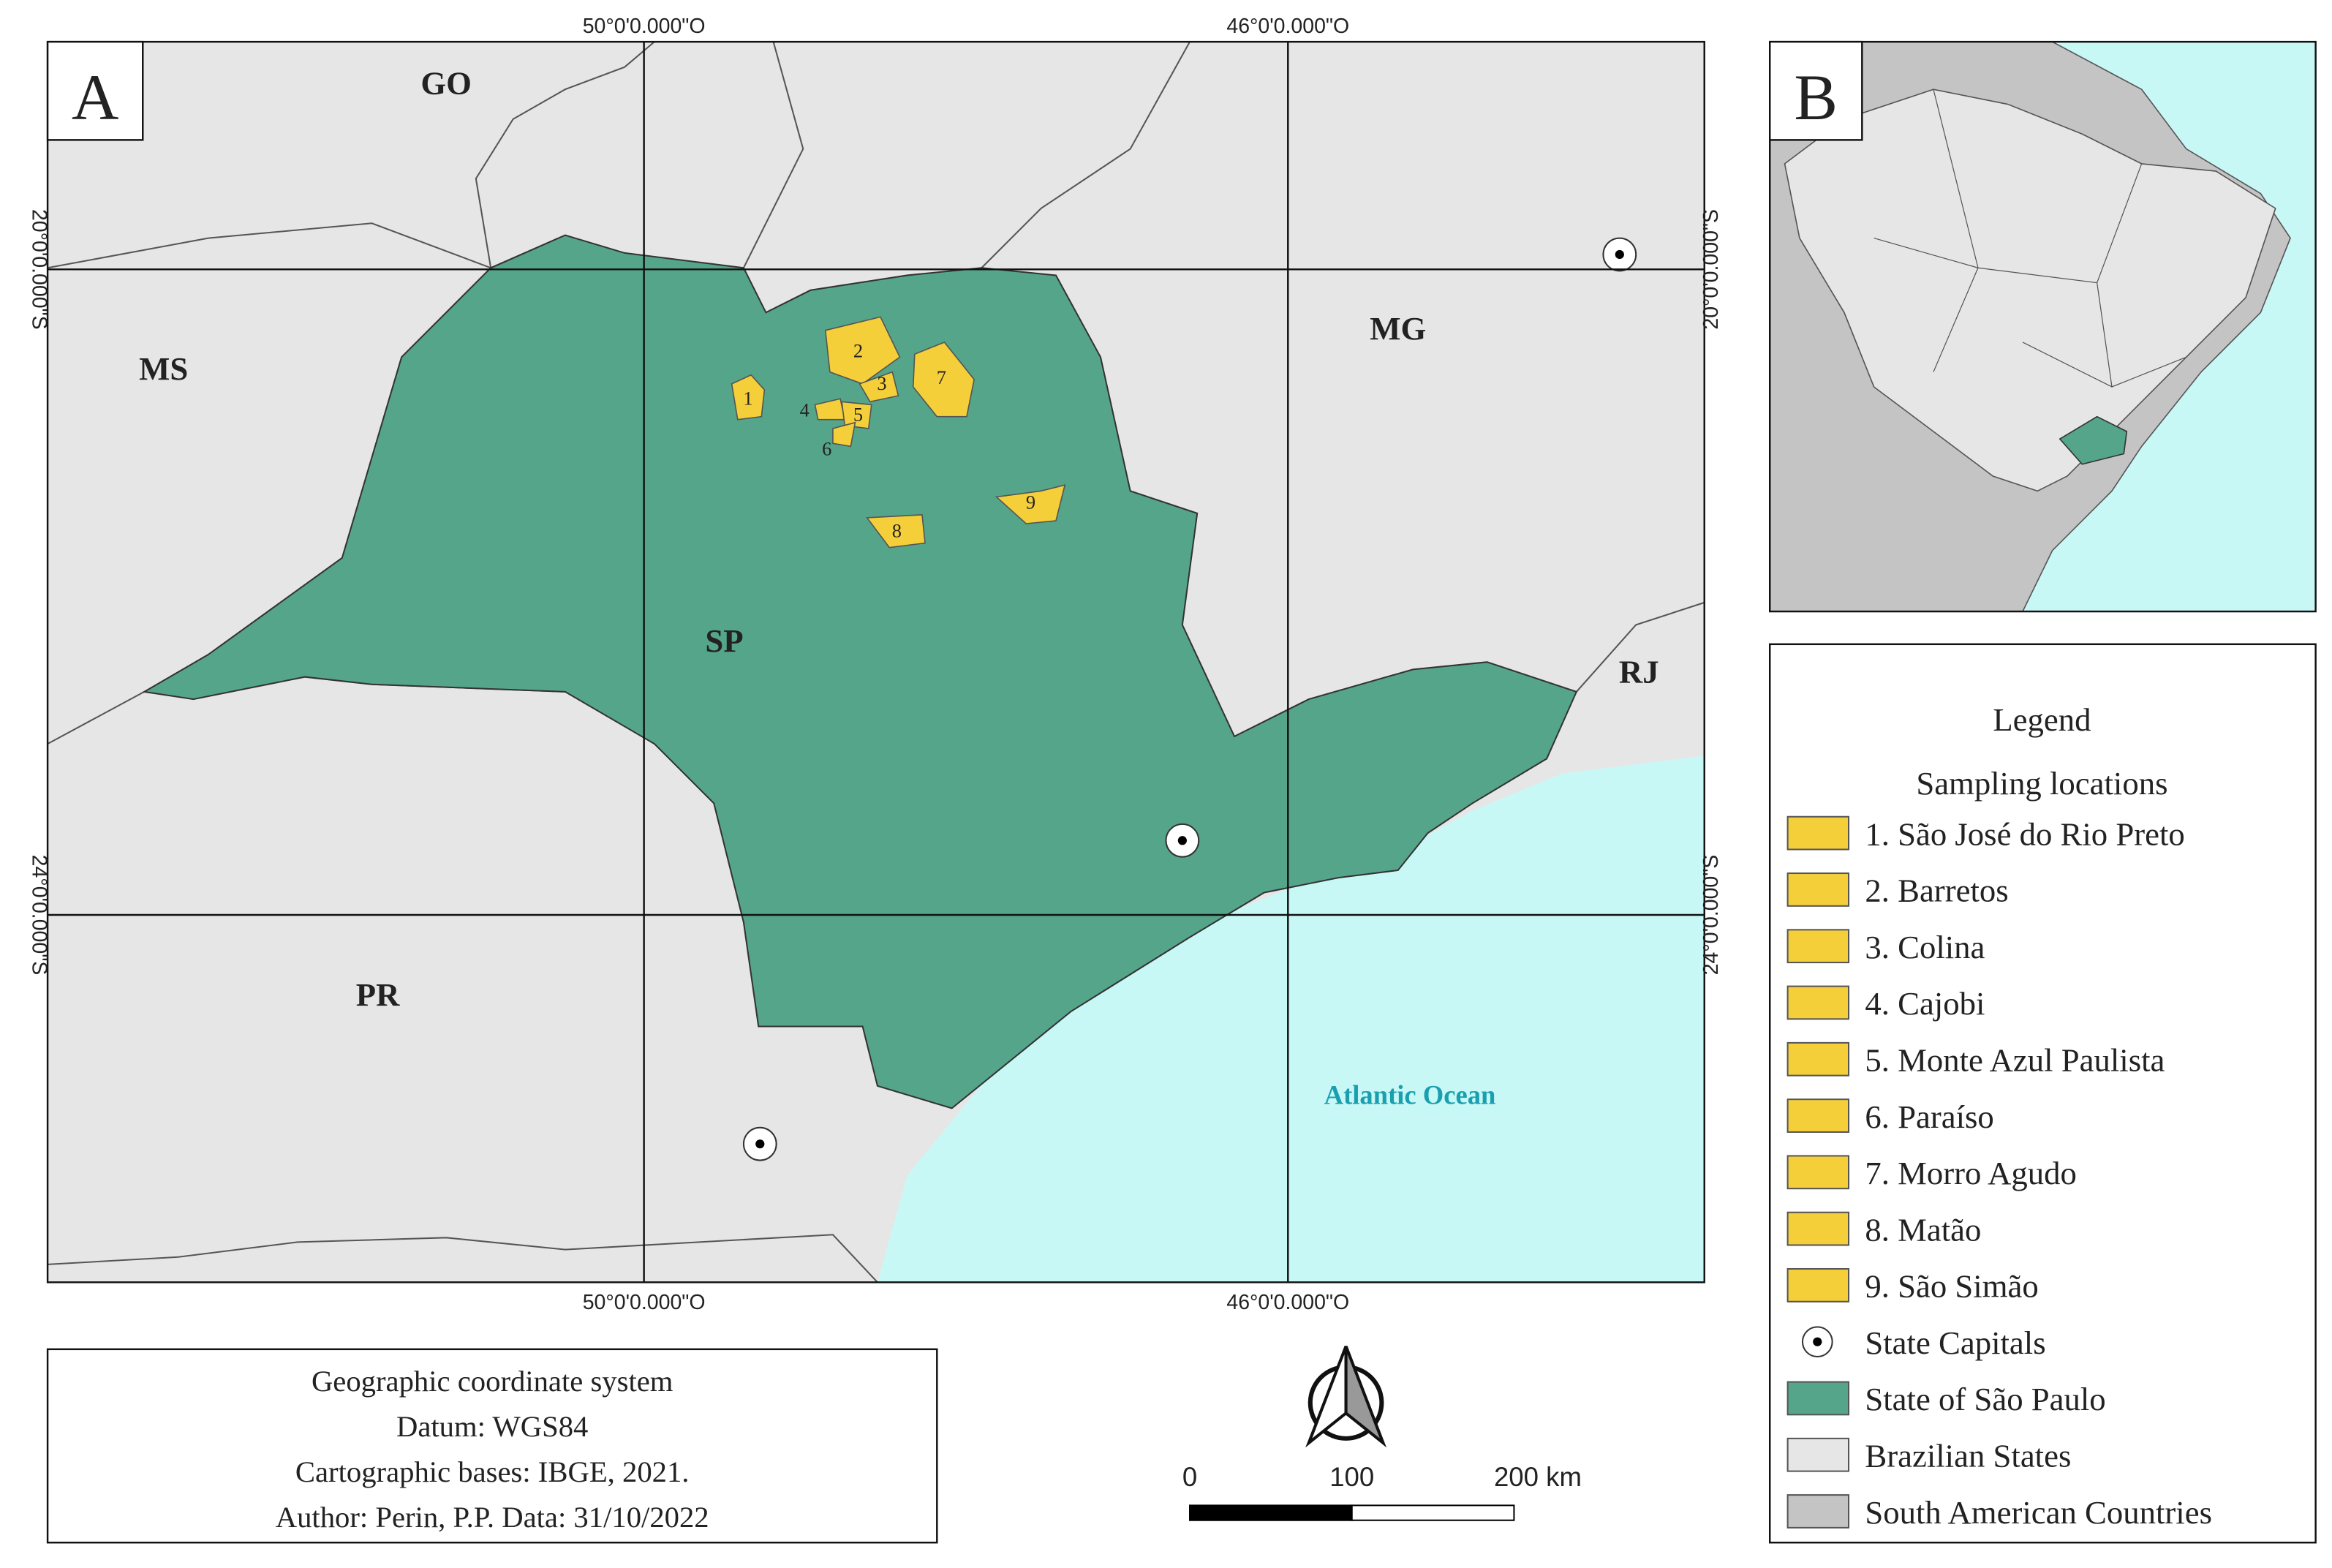 The image size is (2332, 1568). I want to click on legend-label: 1. São José do Rio Preto, so click(2025, 833).